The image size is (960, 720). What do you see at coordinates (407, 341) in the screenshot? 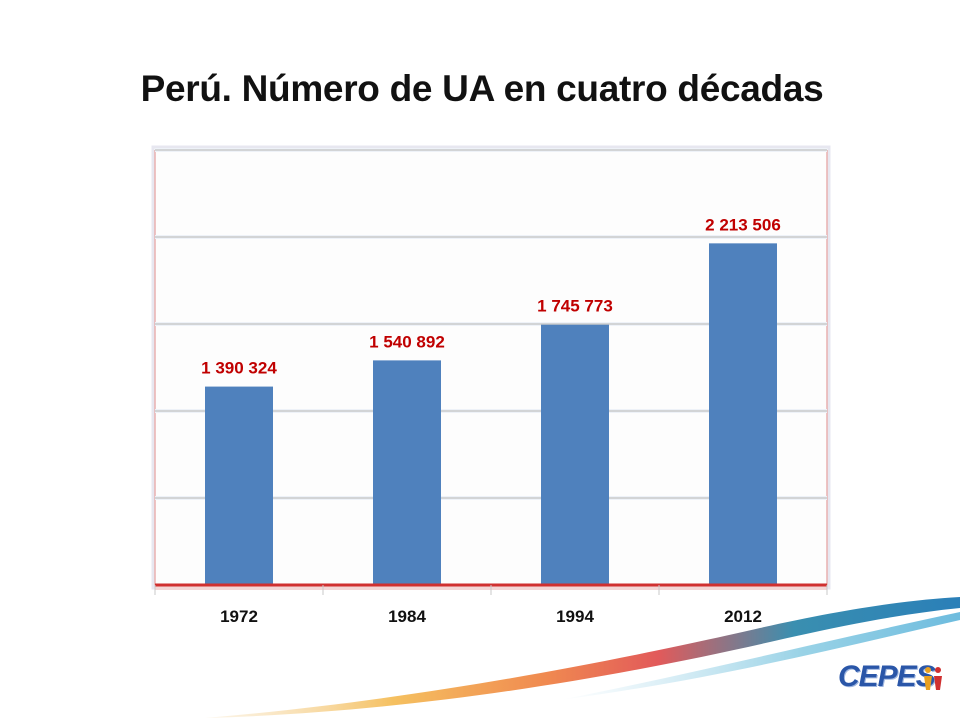
I see `value-label-1984: 1 540 892` at bounding box center [407, 341].